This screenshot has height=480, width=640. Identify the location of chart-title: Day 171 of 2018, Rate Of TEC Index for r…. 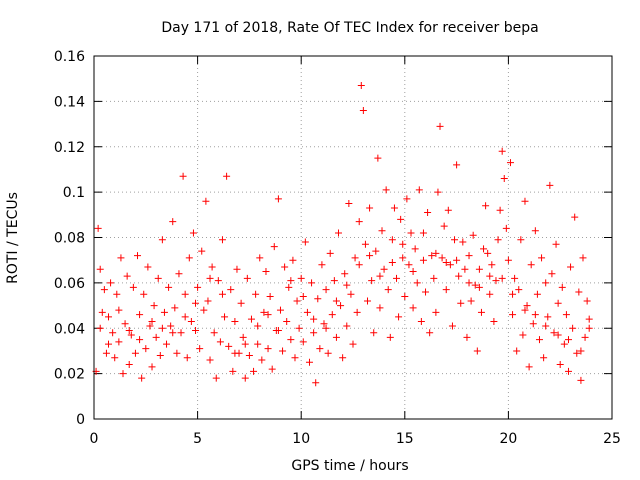
(349, 28).